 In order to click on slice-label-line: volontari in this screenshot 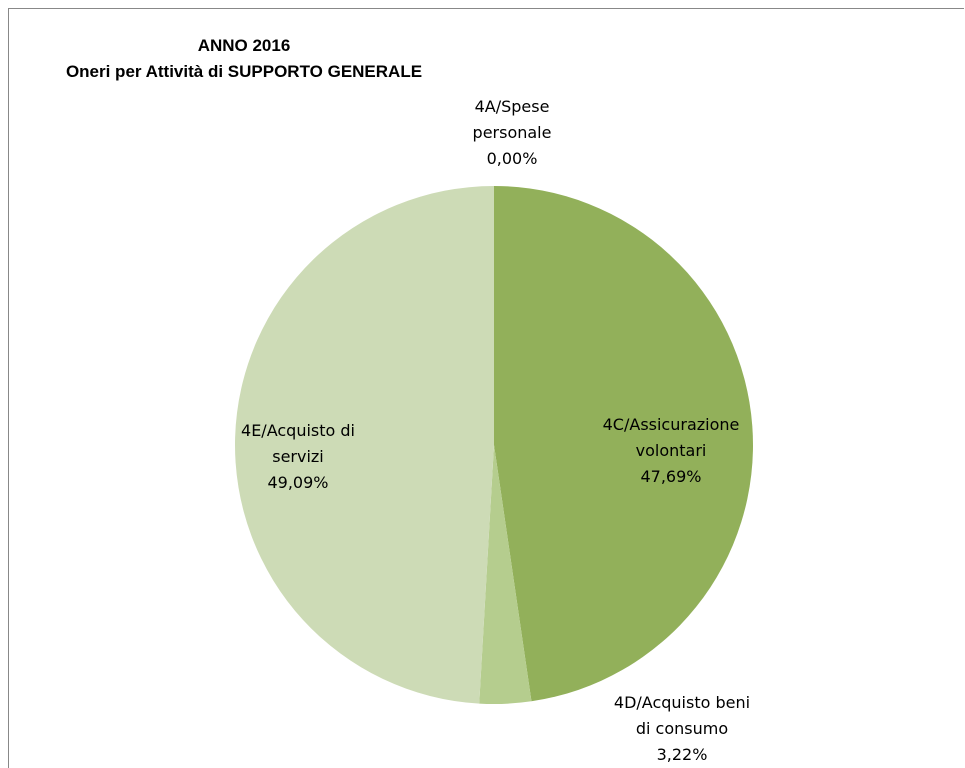, I will do `click(671, 450)`.